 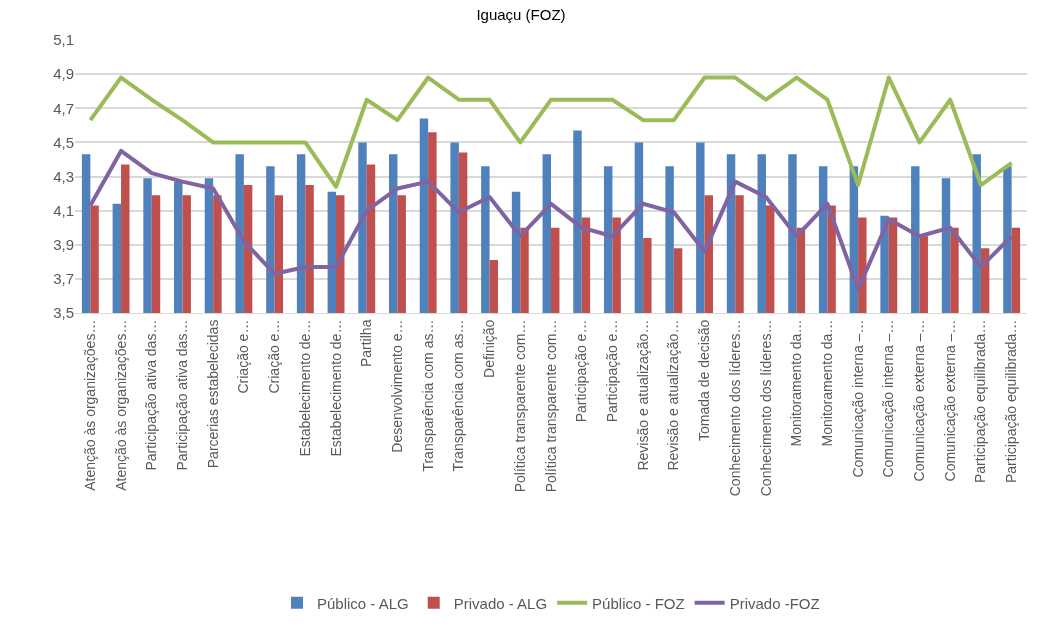 I want to click on chart-title: Iguaçu (FOZ), so click(x=521, y=14).